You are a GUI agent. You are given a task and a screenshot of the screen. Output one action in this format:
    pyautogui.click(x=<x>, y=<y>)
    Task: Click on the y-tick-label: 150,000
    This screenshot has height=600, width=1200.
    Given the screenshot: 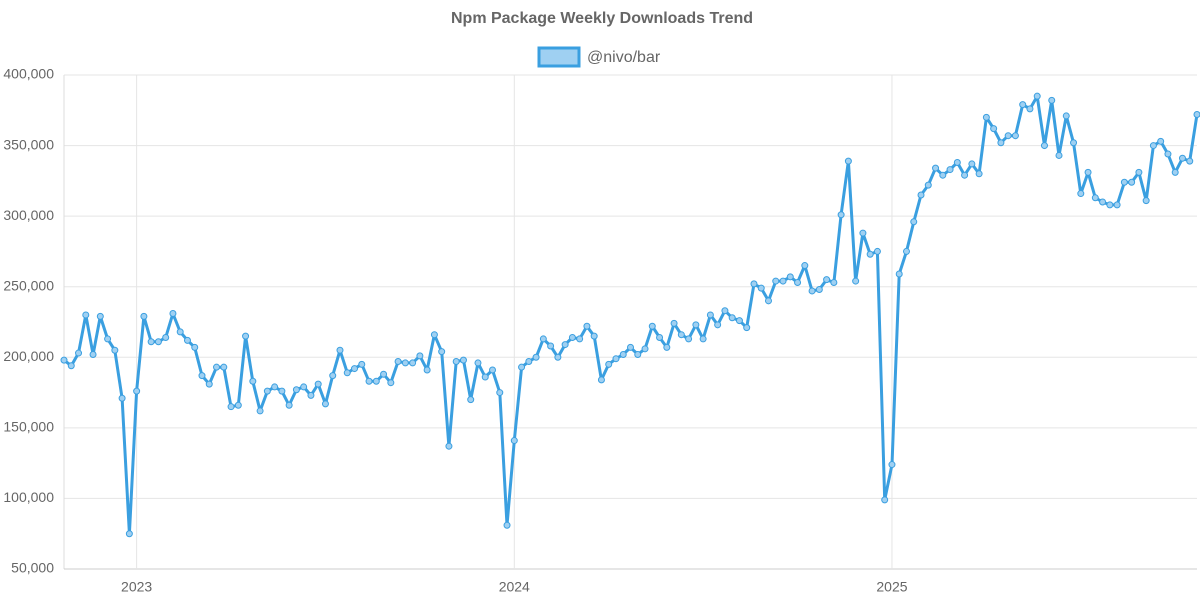 What is the action you would take?
    pyautogui.click(x=28, y=427)
    